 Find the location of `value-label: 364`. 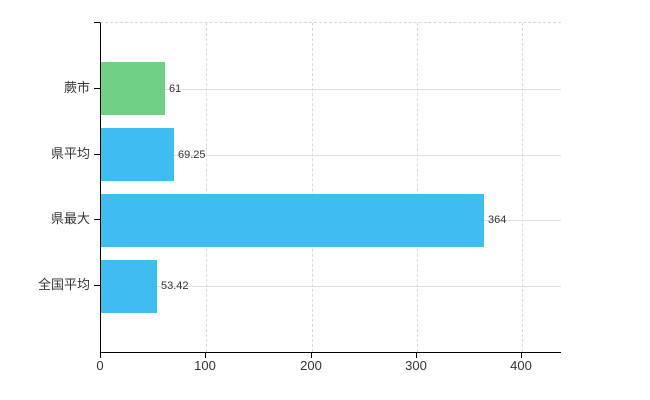

value-label: 364 is located at coordinates (497, 220).